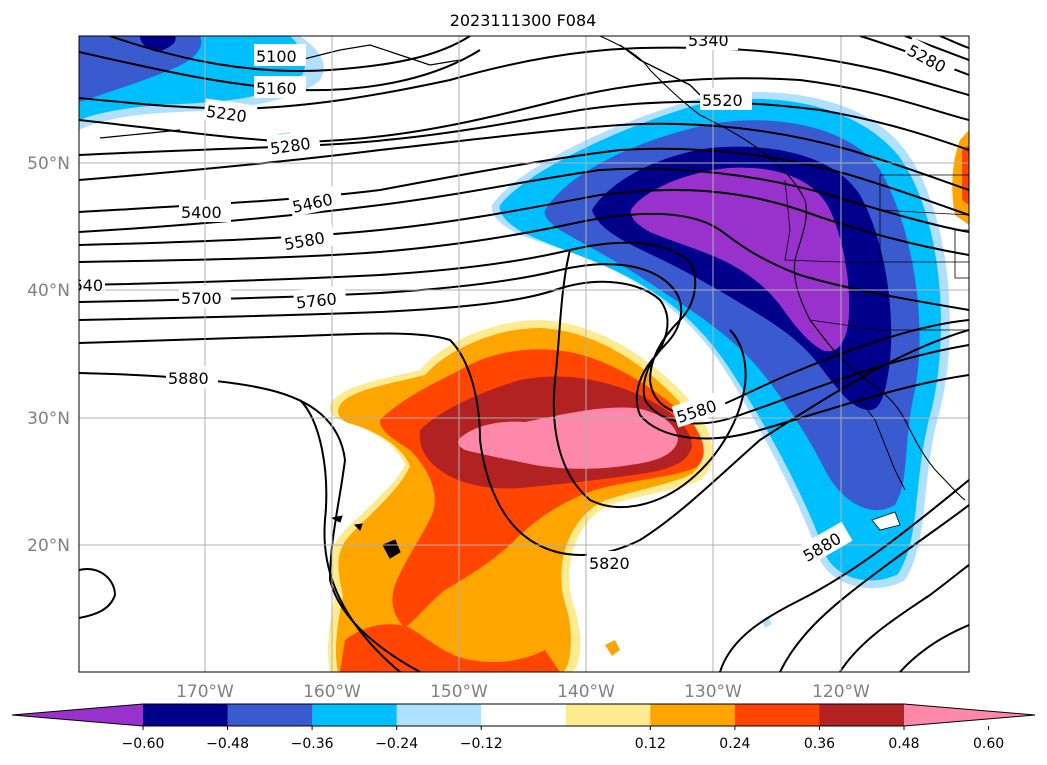 Image resolution: width=1047 pixels, height=765 pixels. What do you see at coordinates (77, 715) in the screenshot?
I see `colorbar-extend-low` at bounding box center [77, 715].